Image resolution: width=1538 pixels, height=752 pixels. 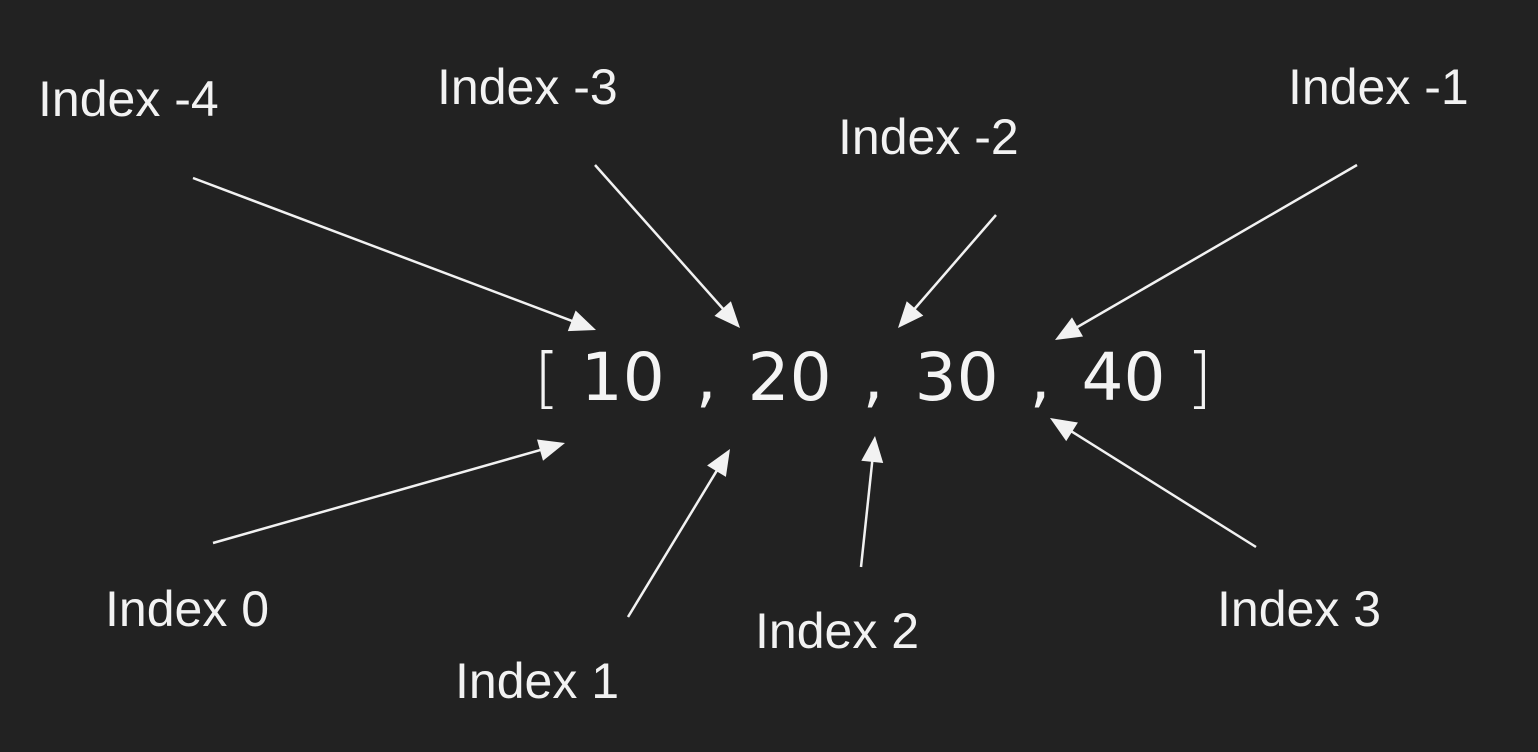 What do you see at coordinates (872, 449) in the screenshot?
I see `arrow-index-2-head` at bounding box center [872, 449].